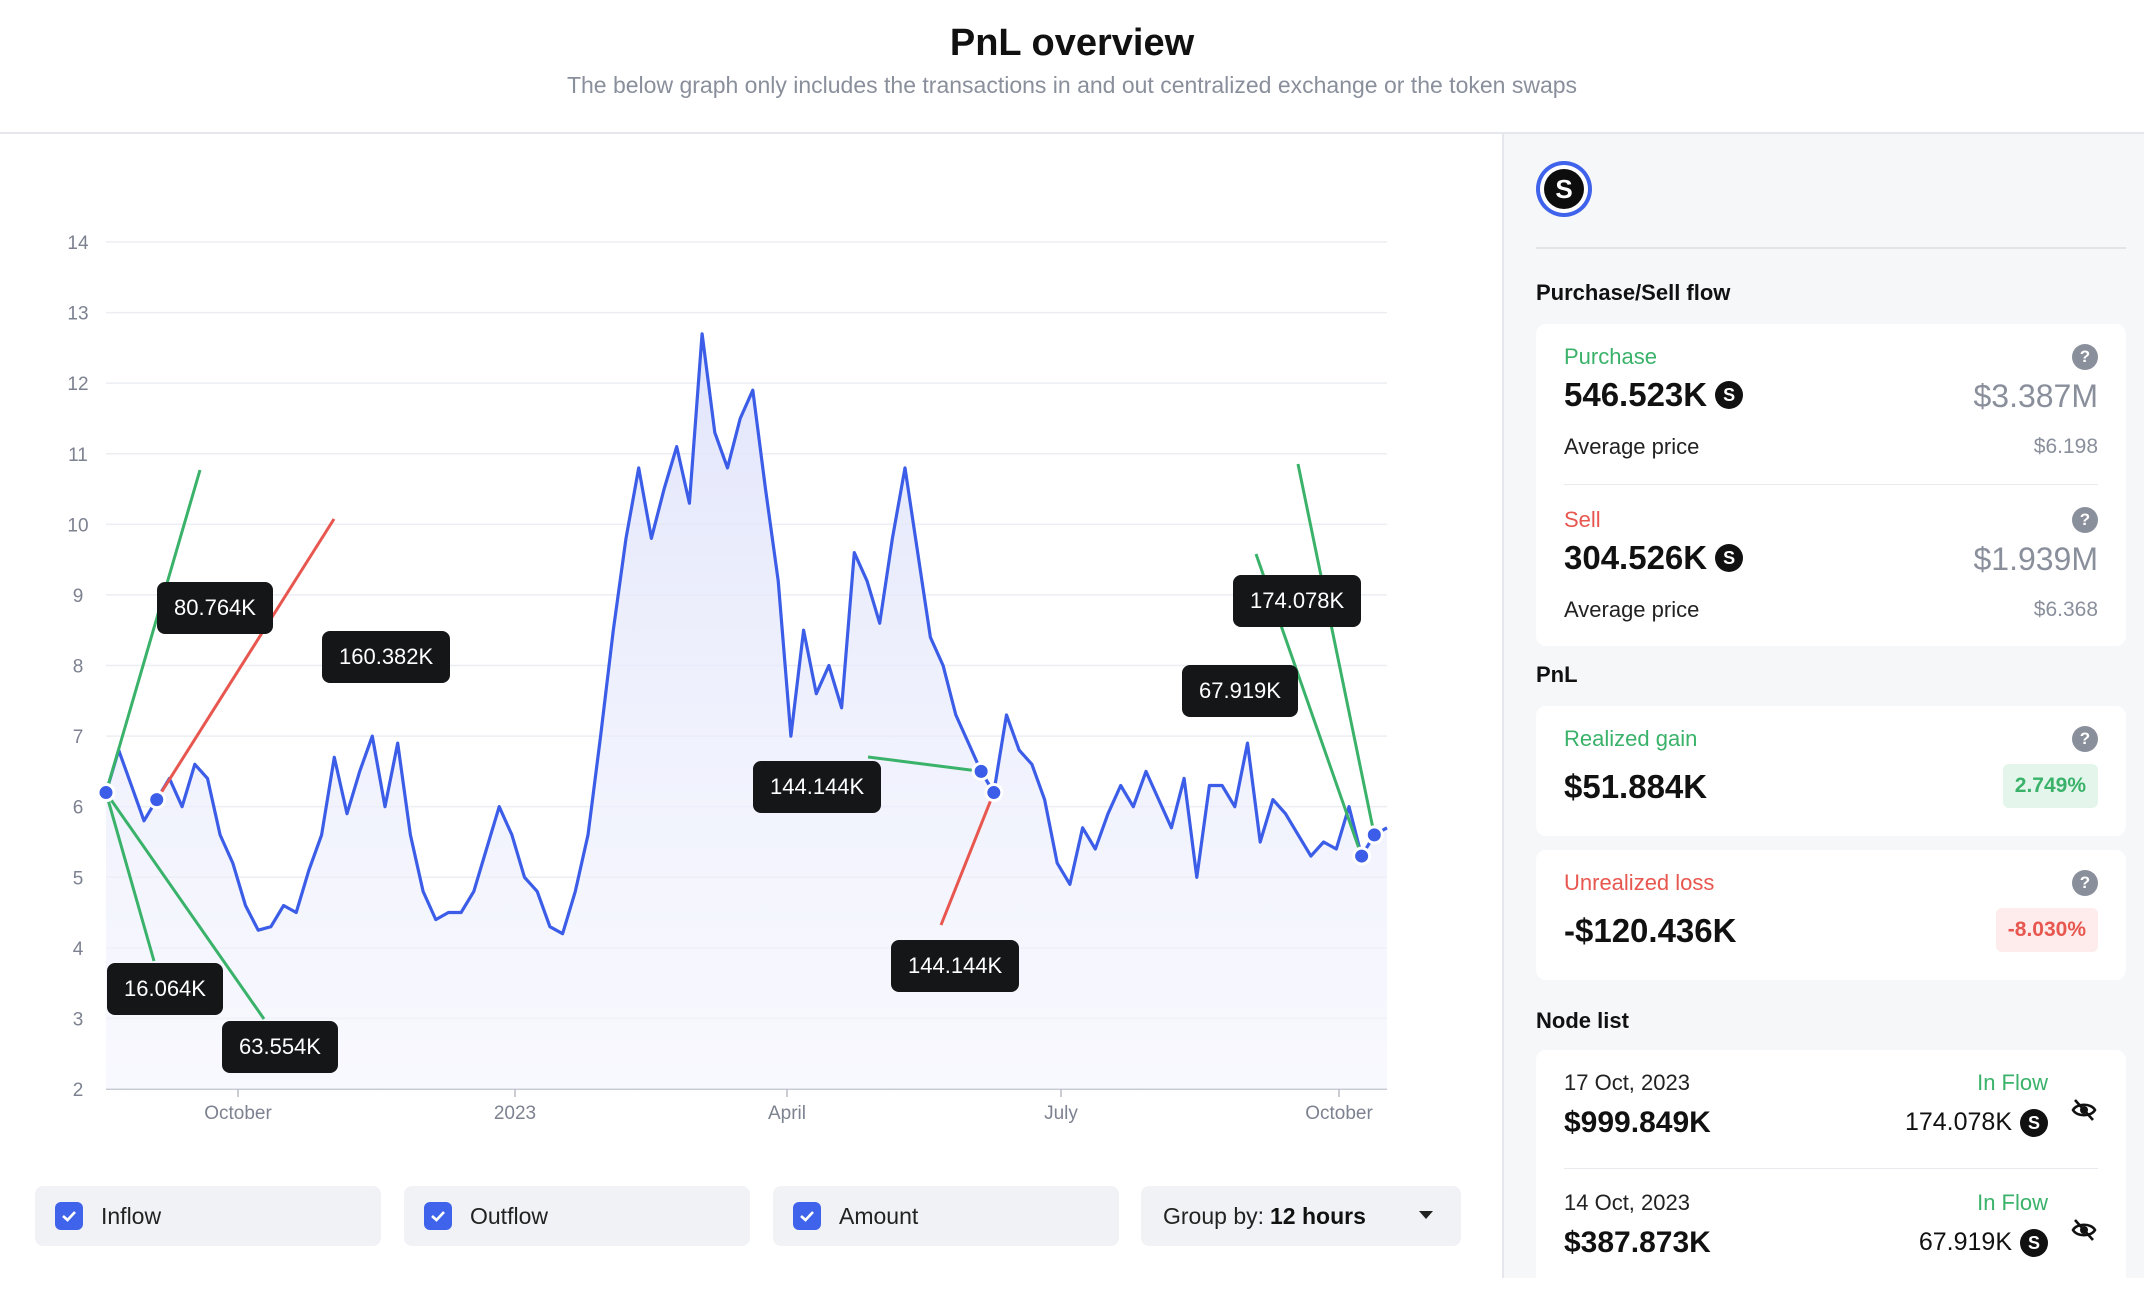 Image resolution: width=2144 pixels, height=1290 pixels. I want to click on marker-tooltip: 16.064K, so click(165, 989).